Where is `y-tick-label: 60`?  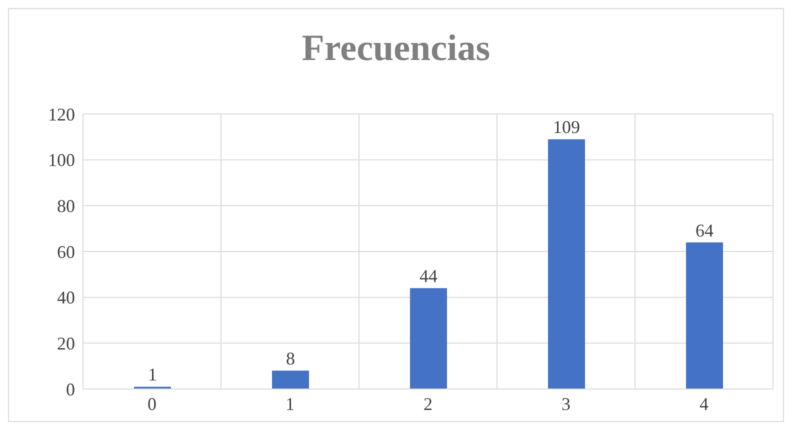 y-tick-label: 60 is located at coordinates (66, 252).